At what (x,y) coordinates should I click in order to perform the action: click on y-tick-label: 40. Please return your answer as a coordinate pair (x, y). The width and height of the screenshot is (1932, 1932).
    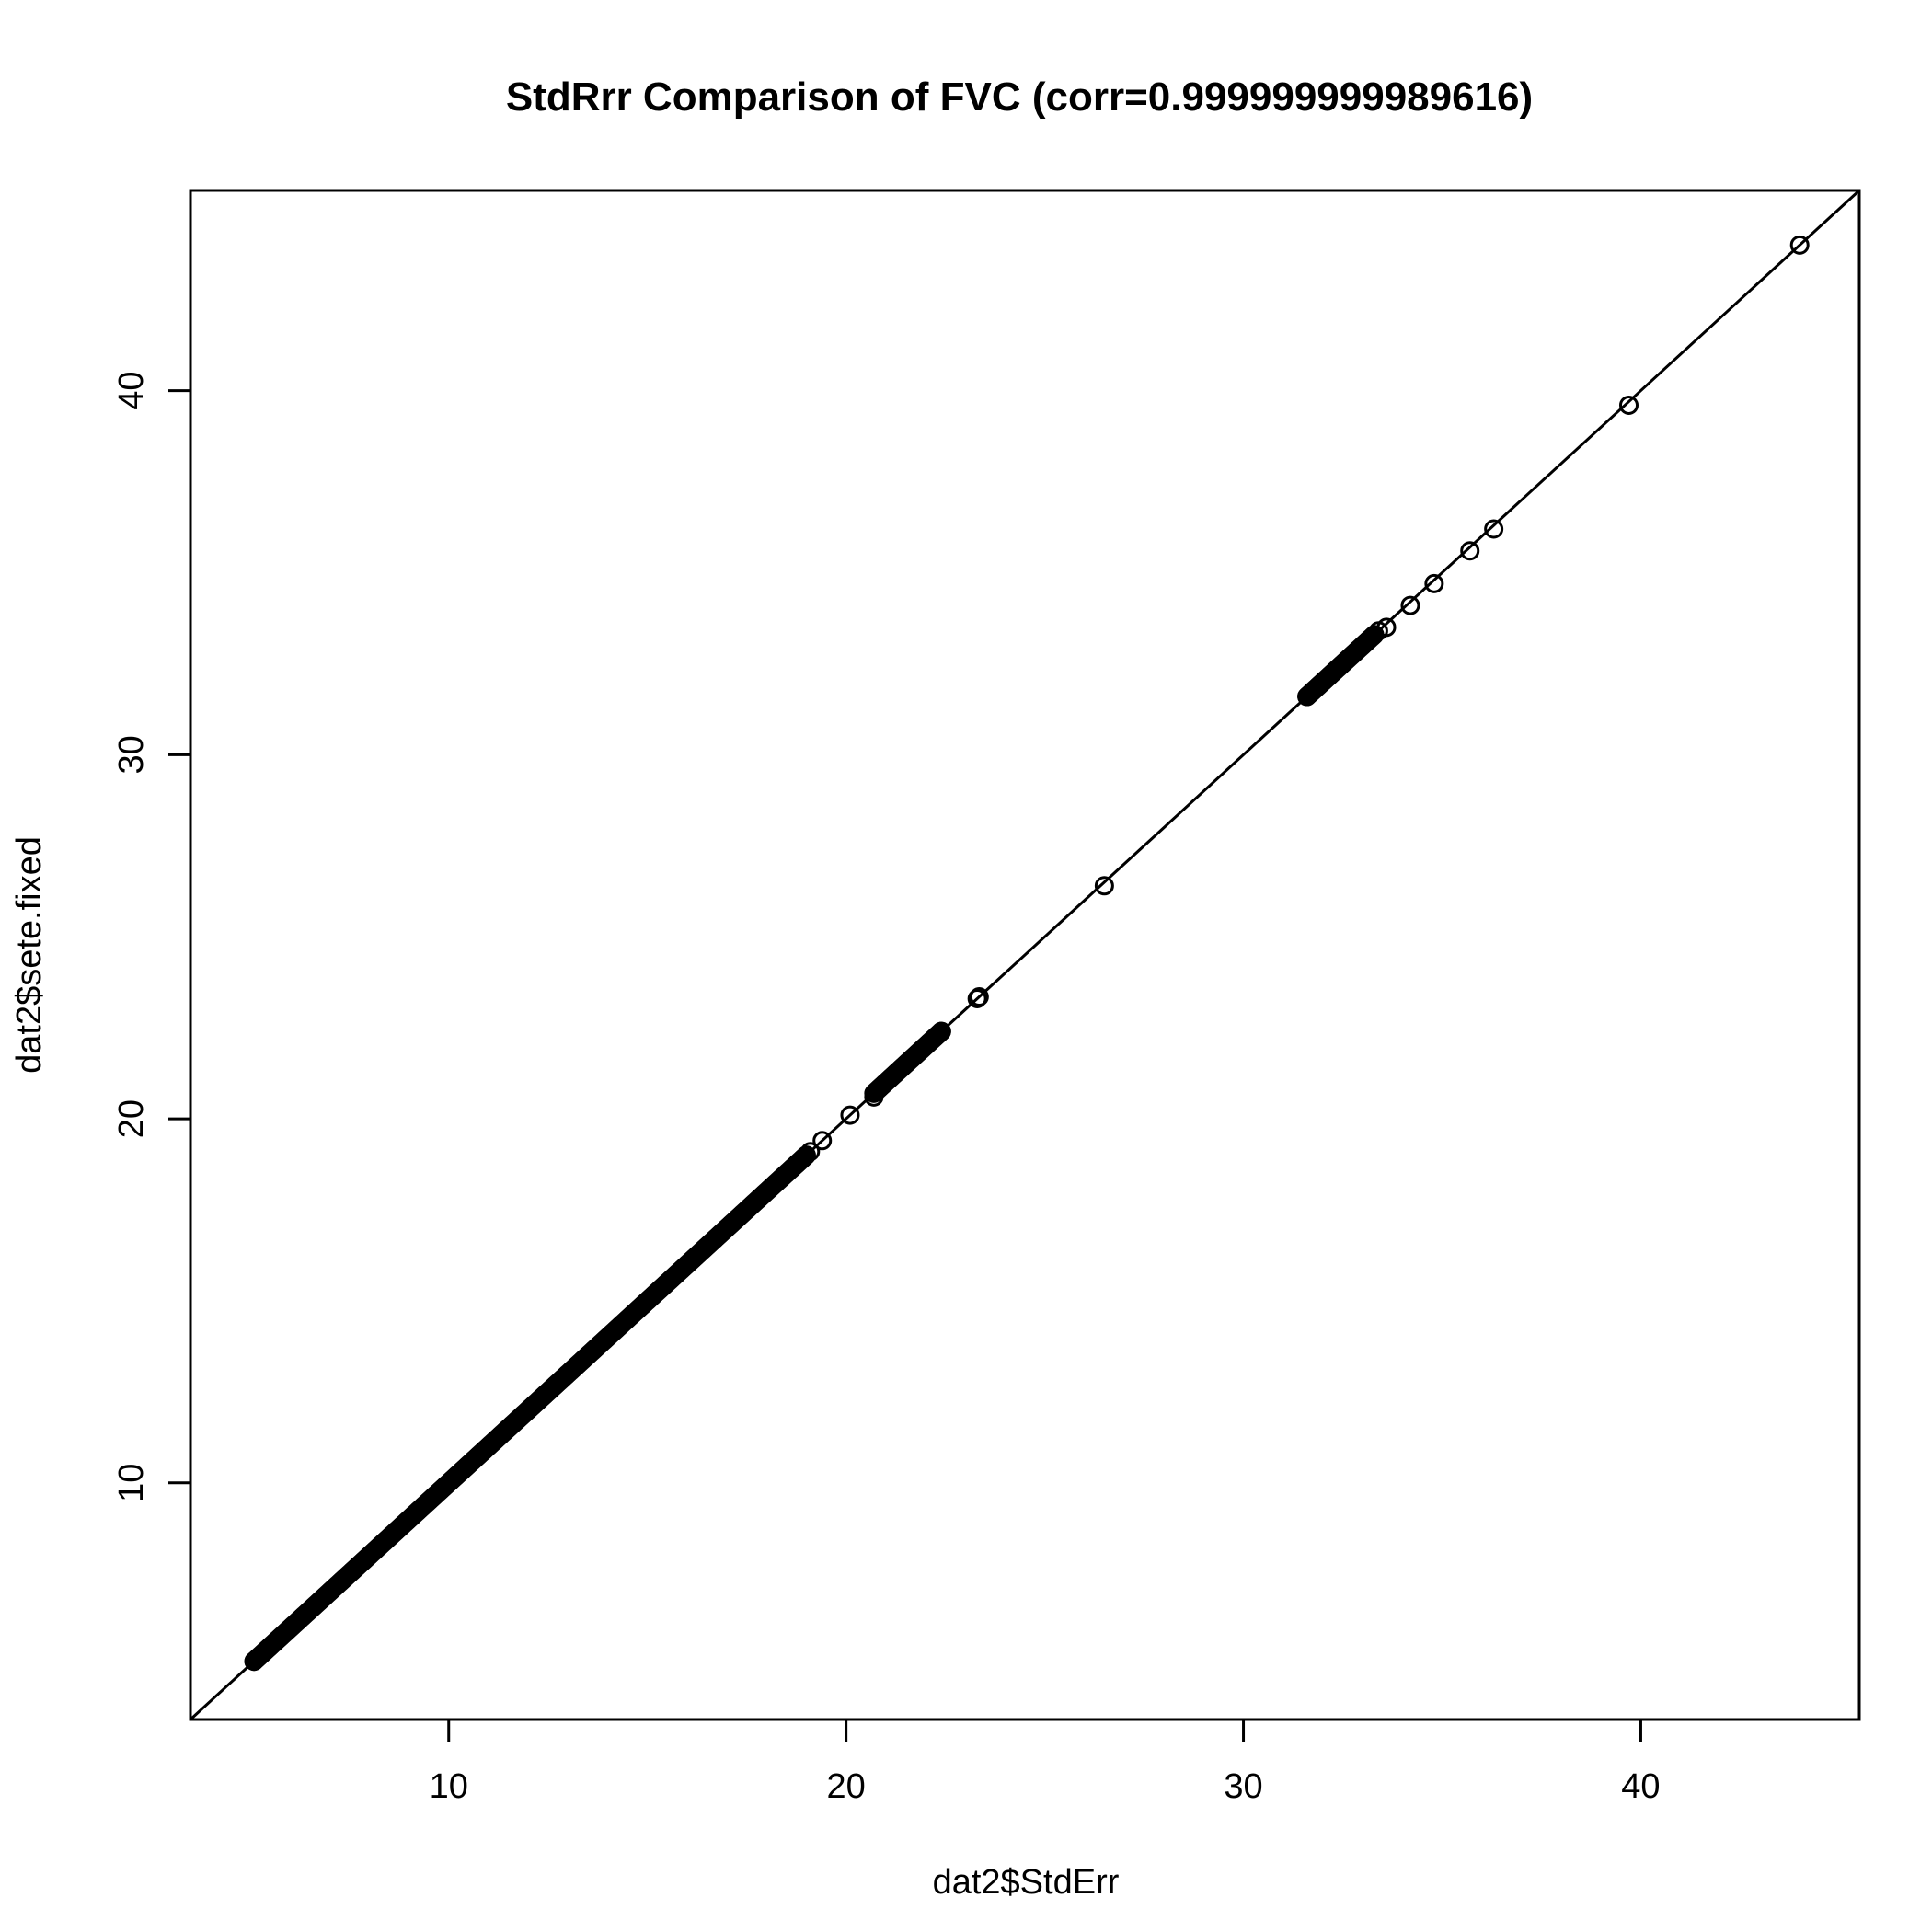
    Looking at the image, I should click on (131, 391).